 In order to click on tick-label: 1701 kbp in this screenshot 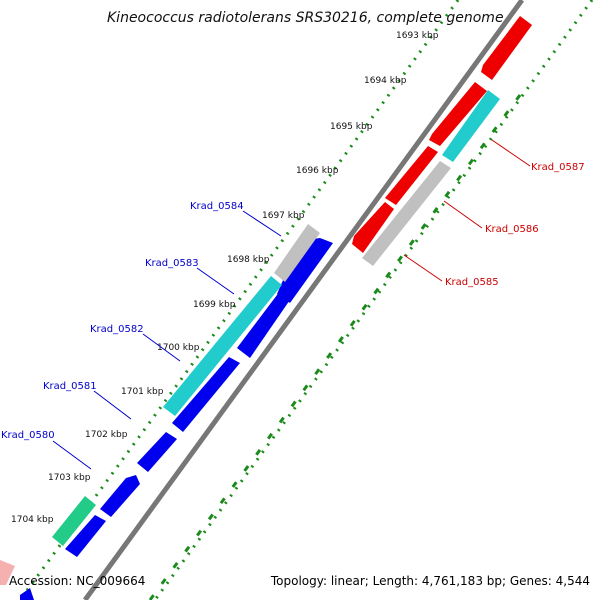, I will do `click(142, 392)`.